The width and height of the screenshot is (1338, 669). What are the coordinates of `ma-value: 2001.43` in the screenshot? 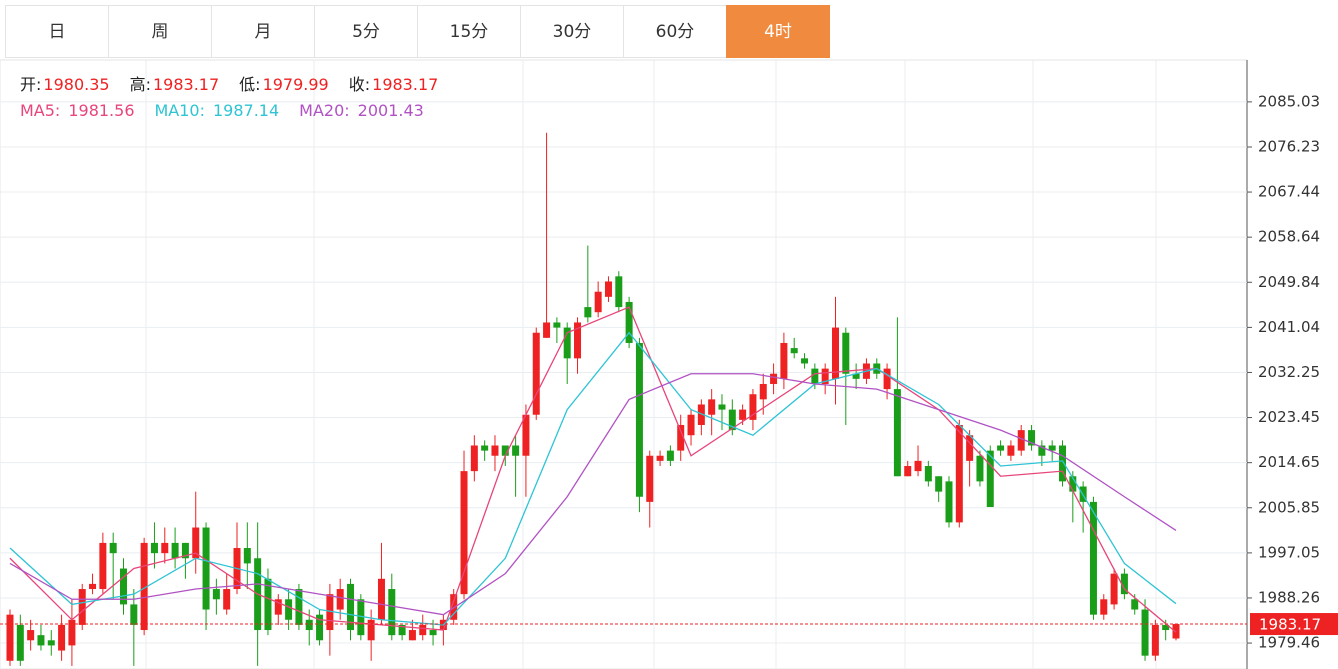 It's located at (390, 110).